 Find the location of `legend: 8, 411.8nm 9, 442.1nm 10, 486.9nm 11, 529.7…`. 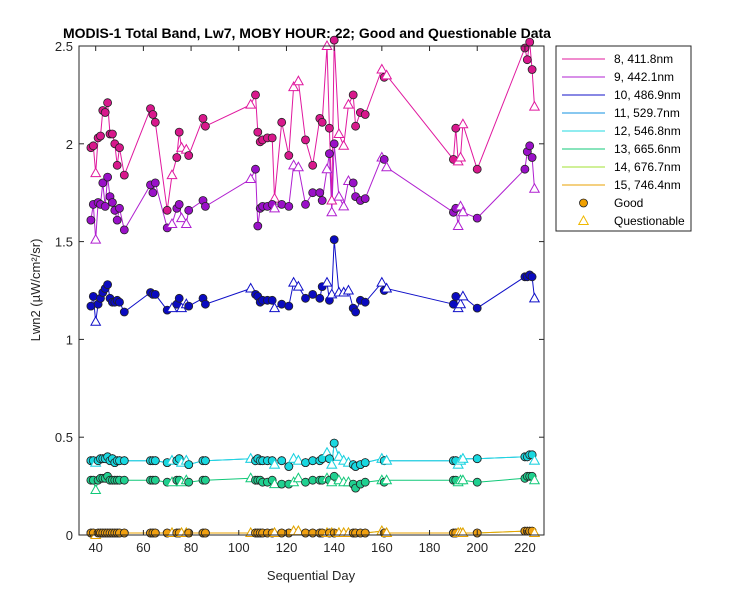

legend: 8, 411.8nm 9, 442.1nm 10, 486.9nm 11, 529.7… is located at coordinates (623, 138).